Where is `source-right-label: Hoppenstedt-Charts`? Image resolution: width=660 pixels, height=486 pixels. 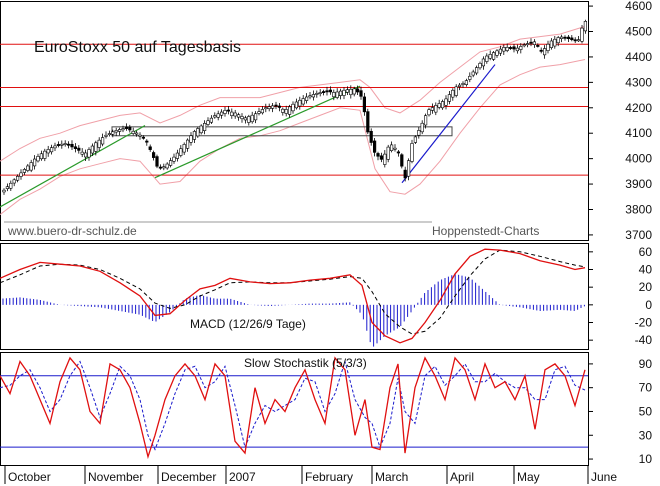
source-right-label: Hoppenstedt-Charts is located at coordinates (485, 231).